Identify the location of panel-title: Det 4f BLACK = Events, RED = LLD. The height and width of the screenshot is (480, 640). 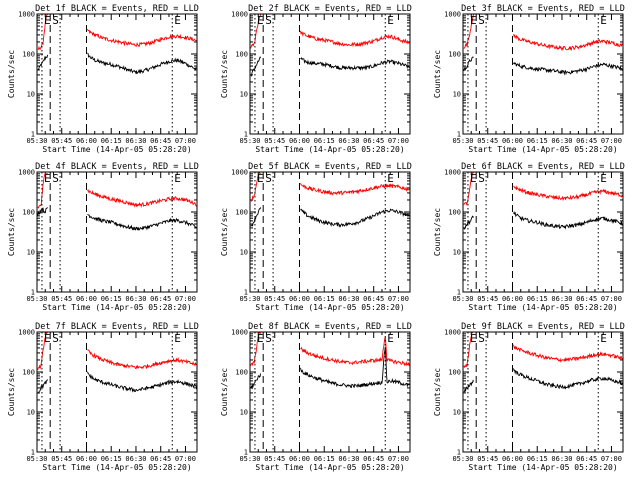
(117, 167).